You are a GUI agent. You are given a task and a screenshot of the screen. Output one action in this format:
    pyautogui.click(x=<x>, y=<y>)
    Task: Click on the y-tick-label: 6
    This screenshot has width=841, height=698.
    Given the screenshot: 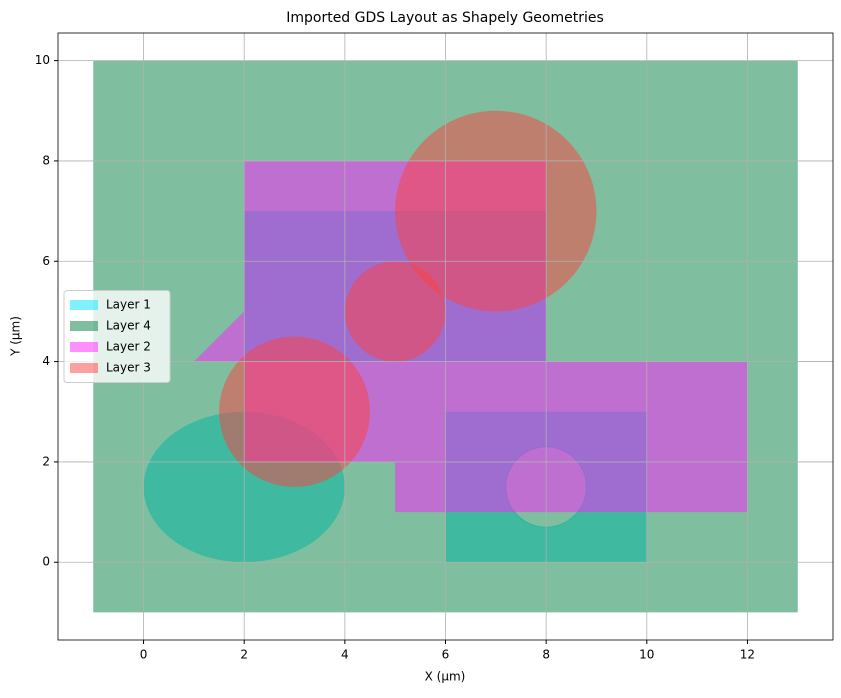 What is the action you would take?
    pyautogui.click(x=46, y=261)
    